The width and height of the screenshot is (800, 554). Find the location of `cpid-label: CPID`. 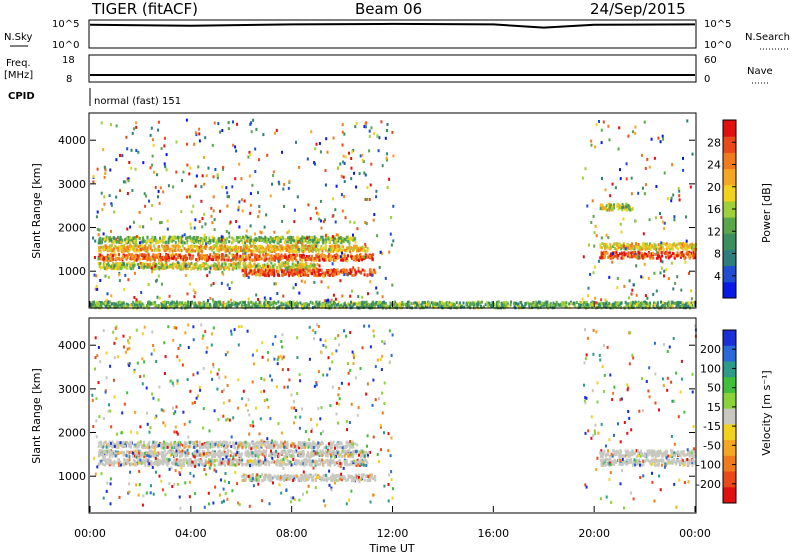

cpid-label: CPID is located at coordinates (21, 96).